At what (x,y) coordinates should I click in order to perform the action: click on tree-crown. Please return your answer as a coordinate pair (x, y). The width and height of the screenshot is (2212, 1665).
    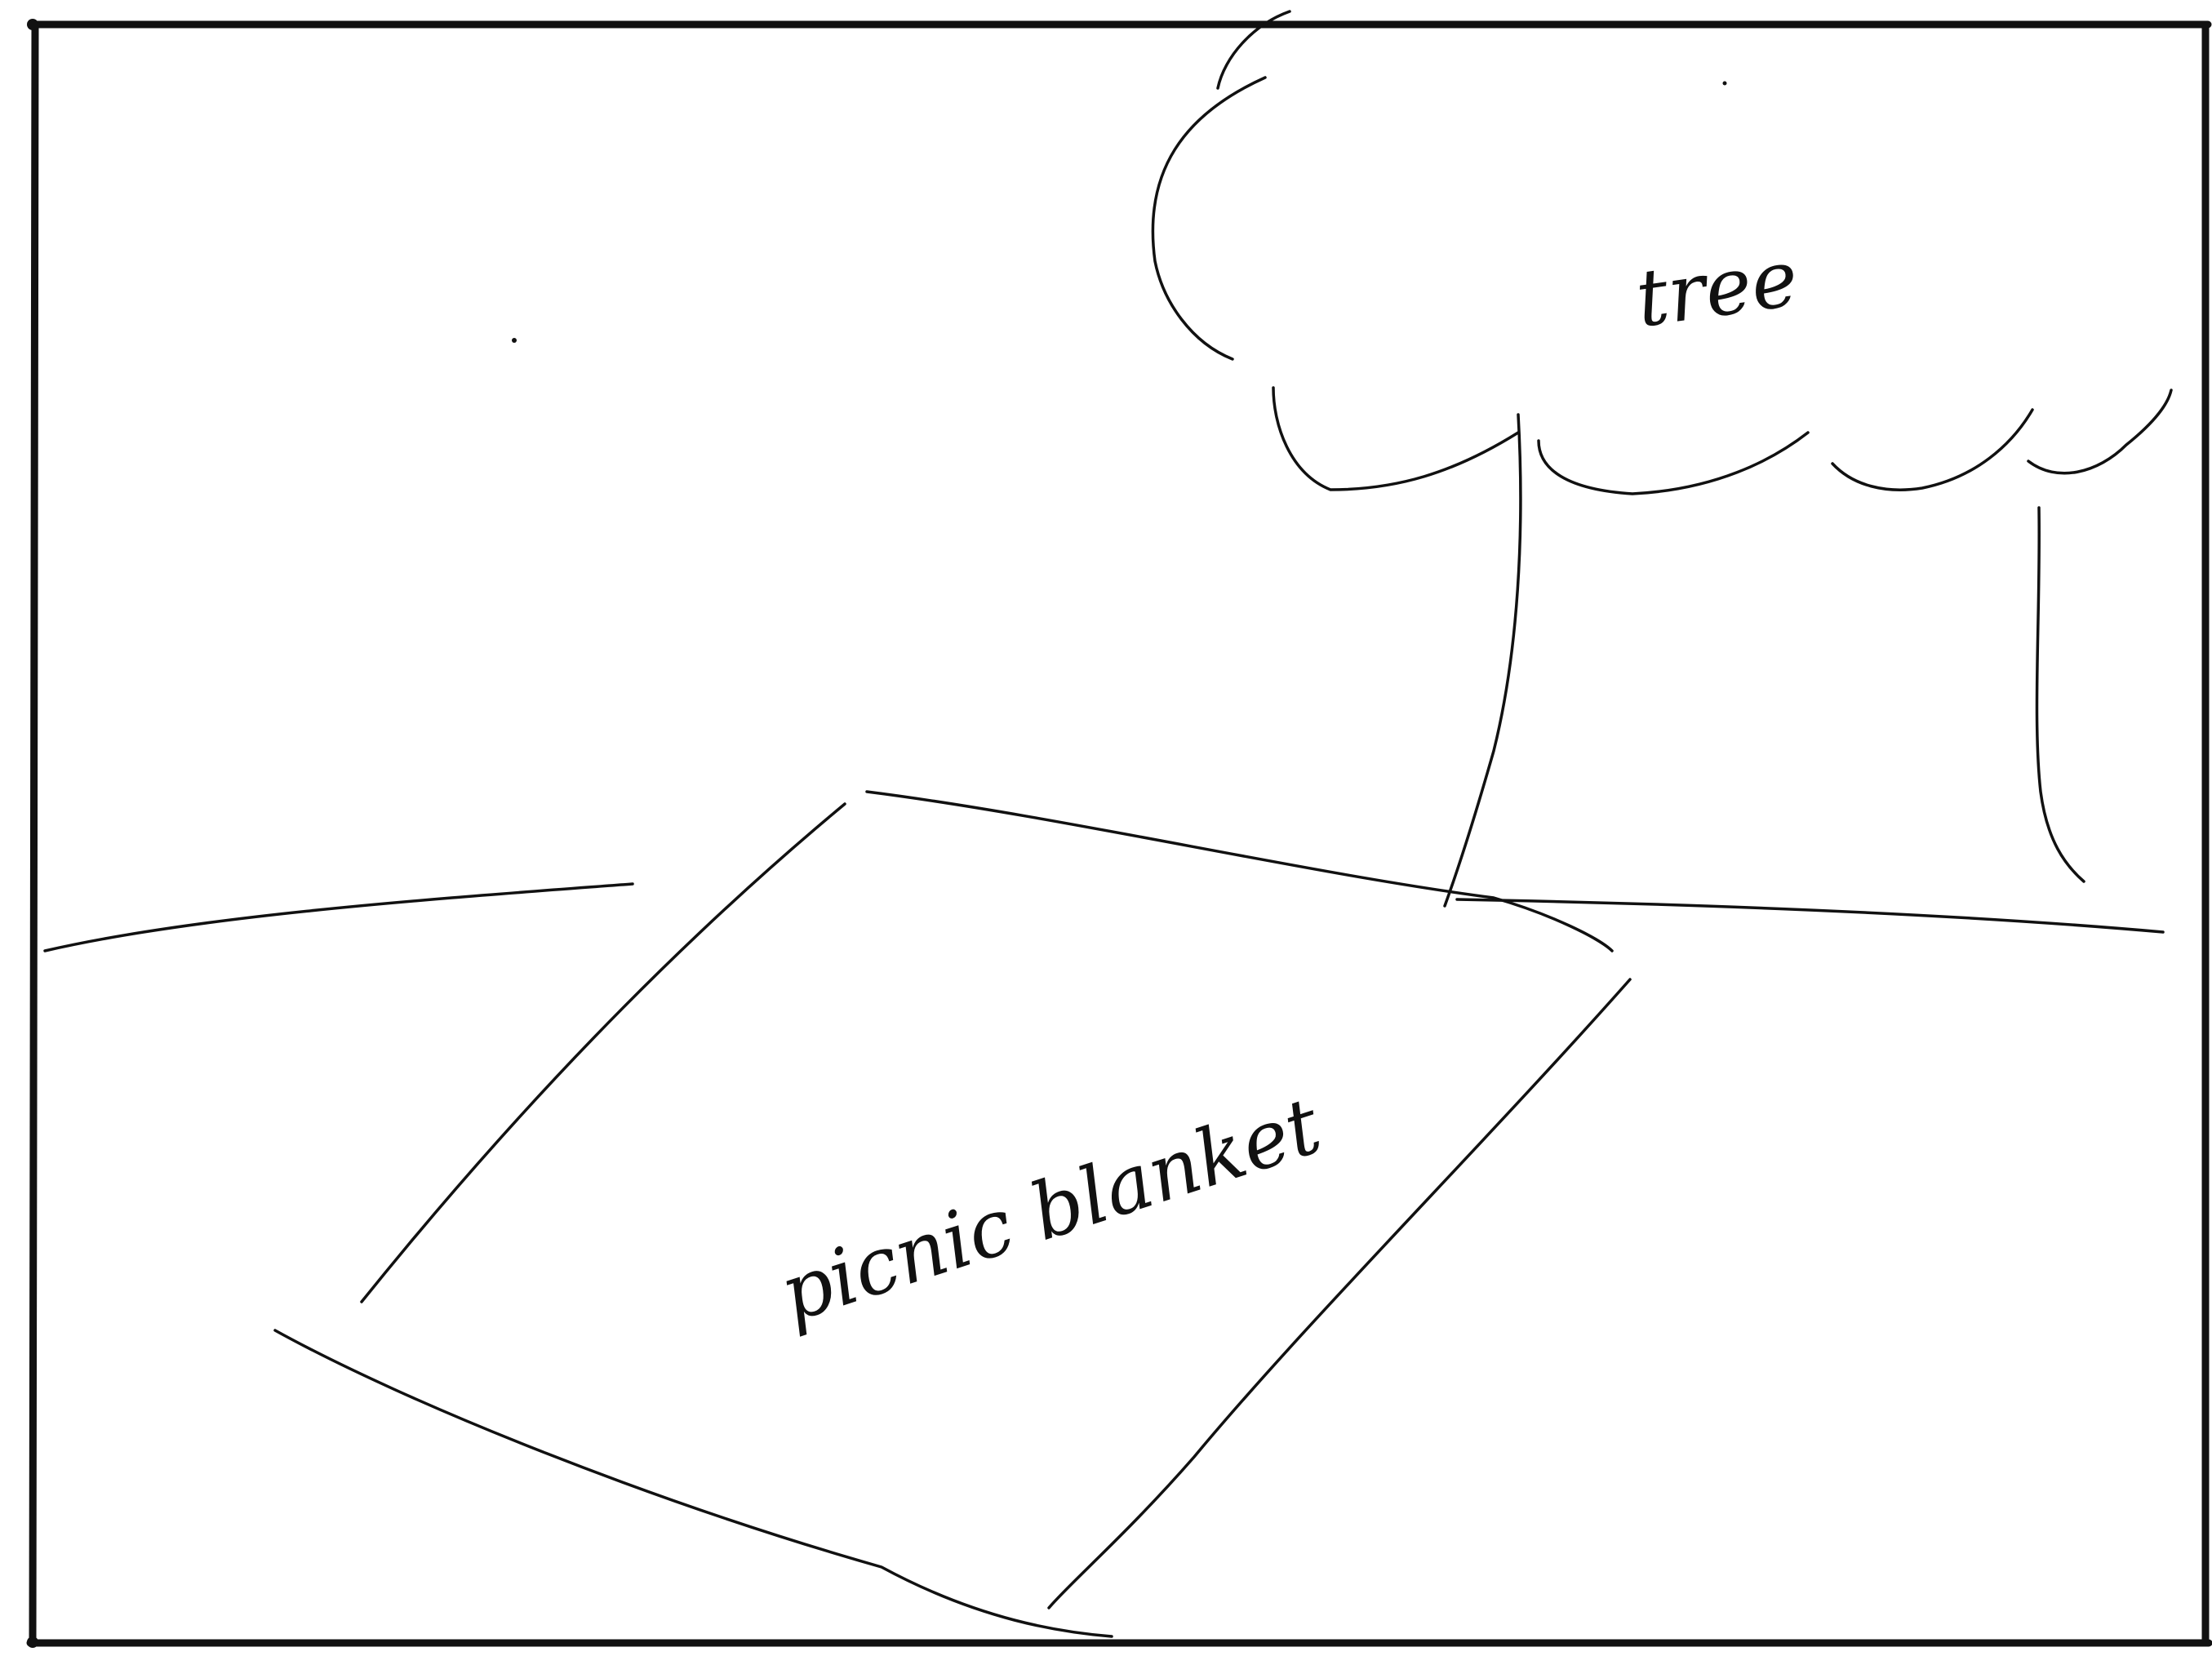
    Looking at the image, I should click on (1662, 252).